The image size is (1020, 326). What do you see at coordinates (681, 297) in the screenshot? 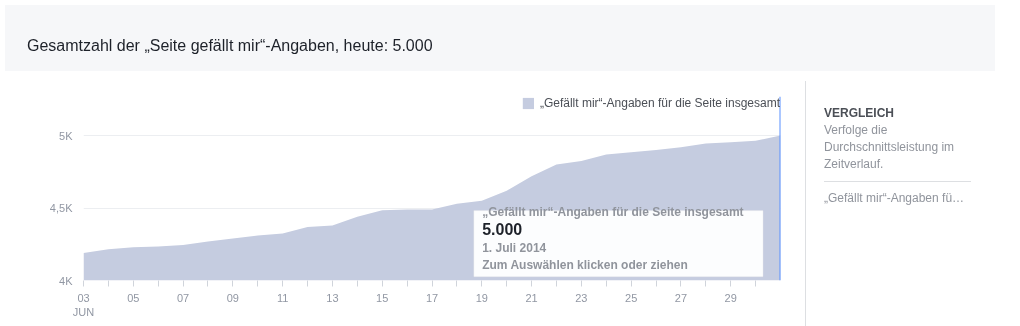
I see `x-tick-label: 27` at bounding box center [681, 297].